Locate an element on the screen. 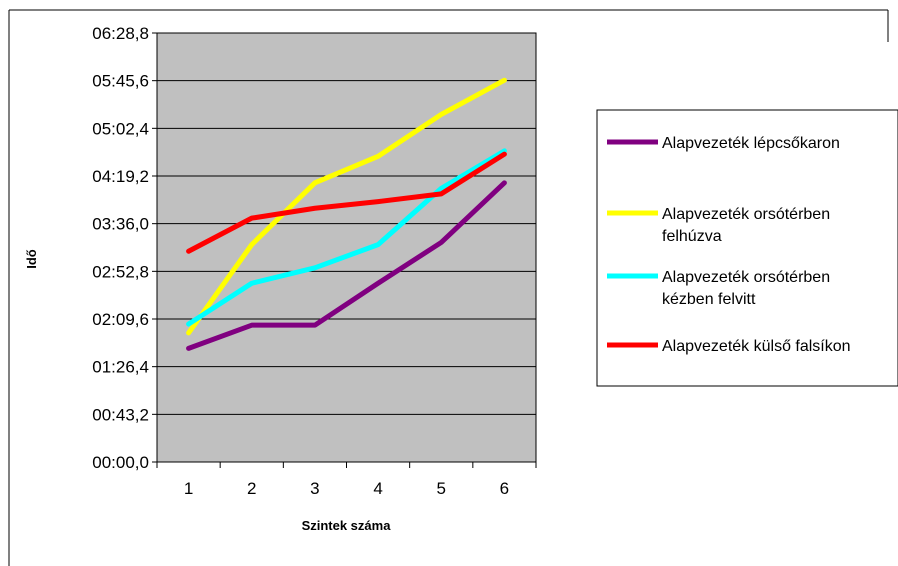  legend-label-2: Alapvezeték orsótérben felhúzva is located at coordinates (746, 225).